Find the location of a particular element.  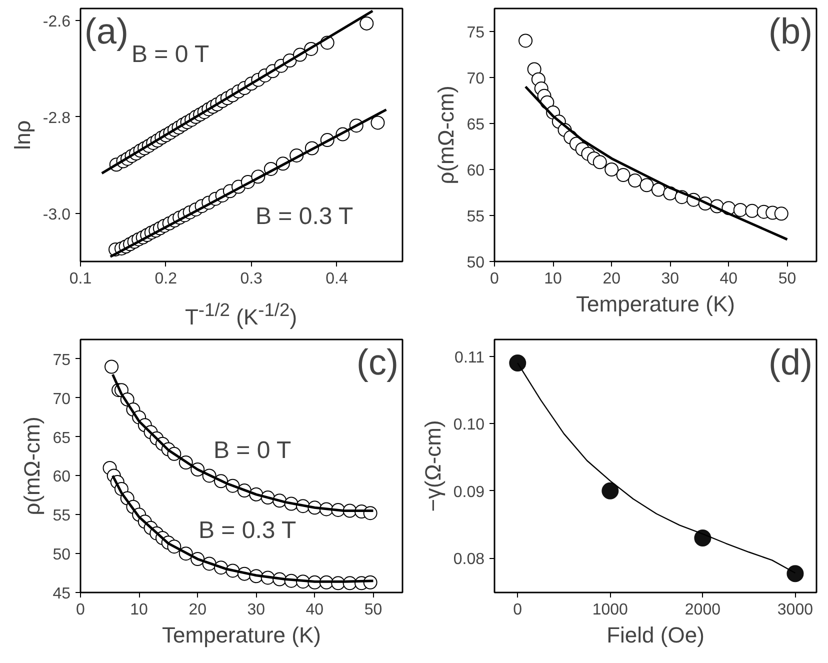

annotation: (d) is located at coordinates (790, 362).